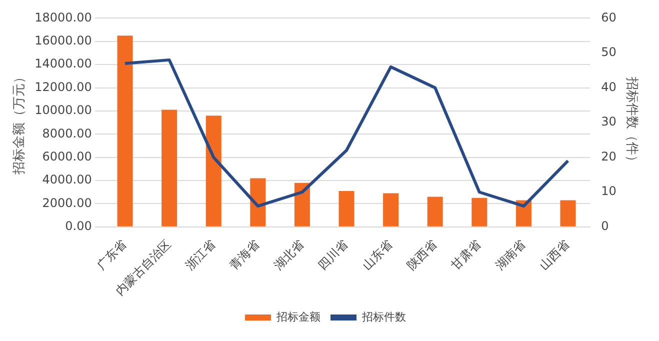 This screenshot has height=341, width=659. What do you see at coordinates (67, 156) in the screenshot?
I see `y-tick-label: 6000.00` at bounding box center [67, 156].